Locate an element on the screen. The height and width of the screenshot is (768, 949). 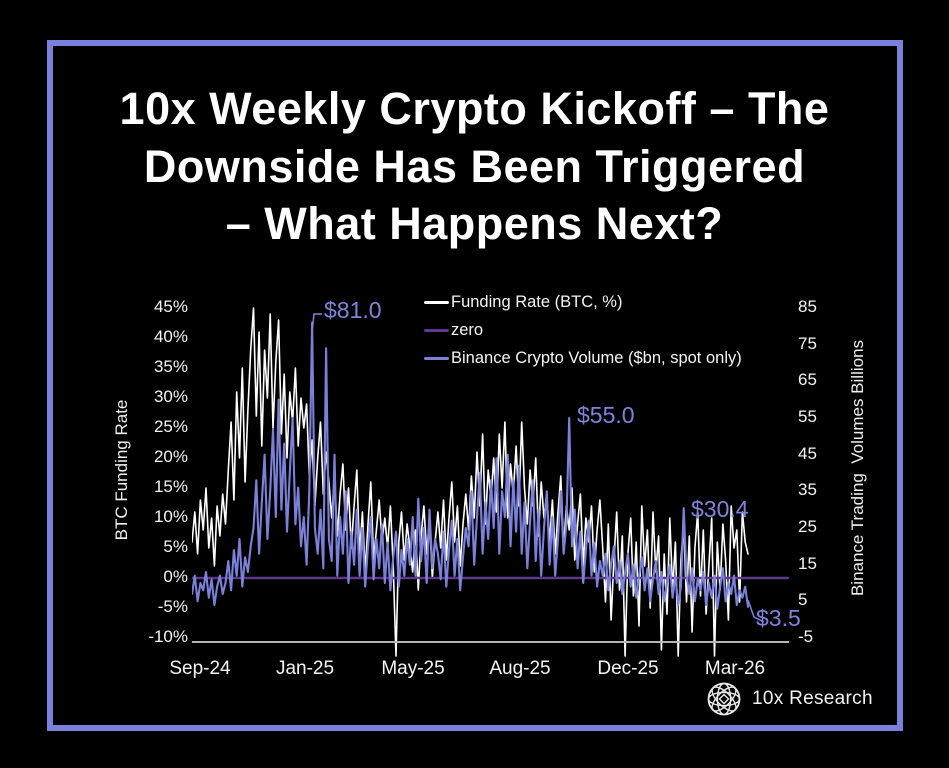
left-axis-tick-label: 10% is located at coordinates (170, 516).